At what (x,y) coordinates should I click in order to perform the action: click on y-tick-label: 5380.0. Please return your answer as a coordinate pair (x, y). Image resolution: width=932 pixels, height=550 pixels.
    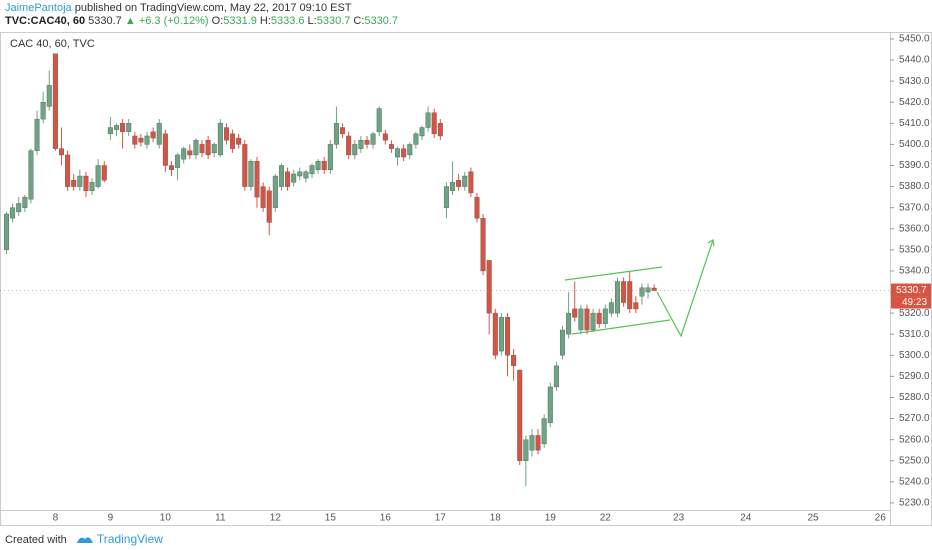
    Looking at the image, I should click on (914, 186).